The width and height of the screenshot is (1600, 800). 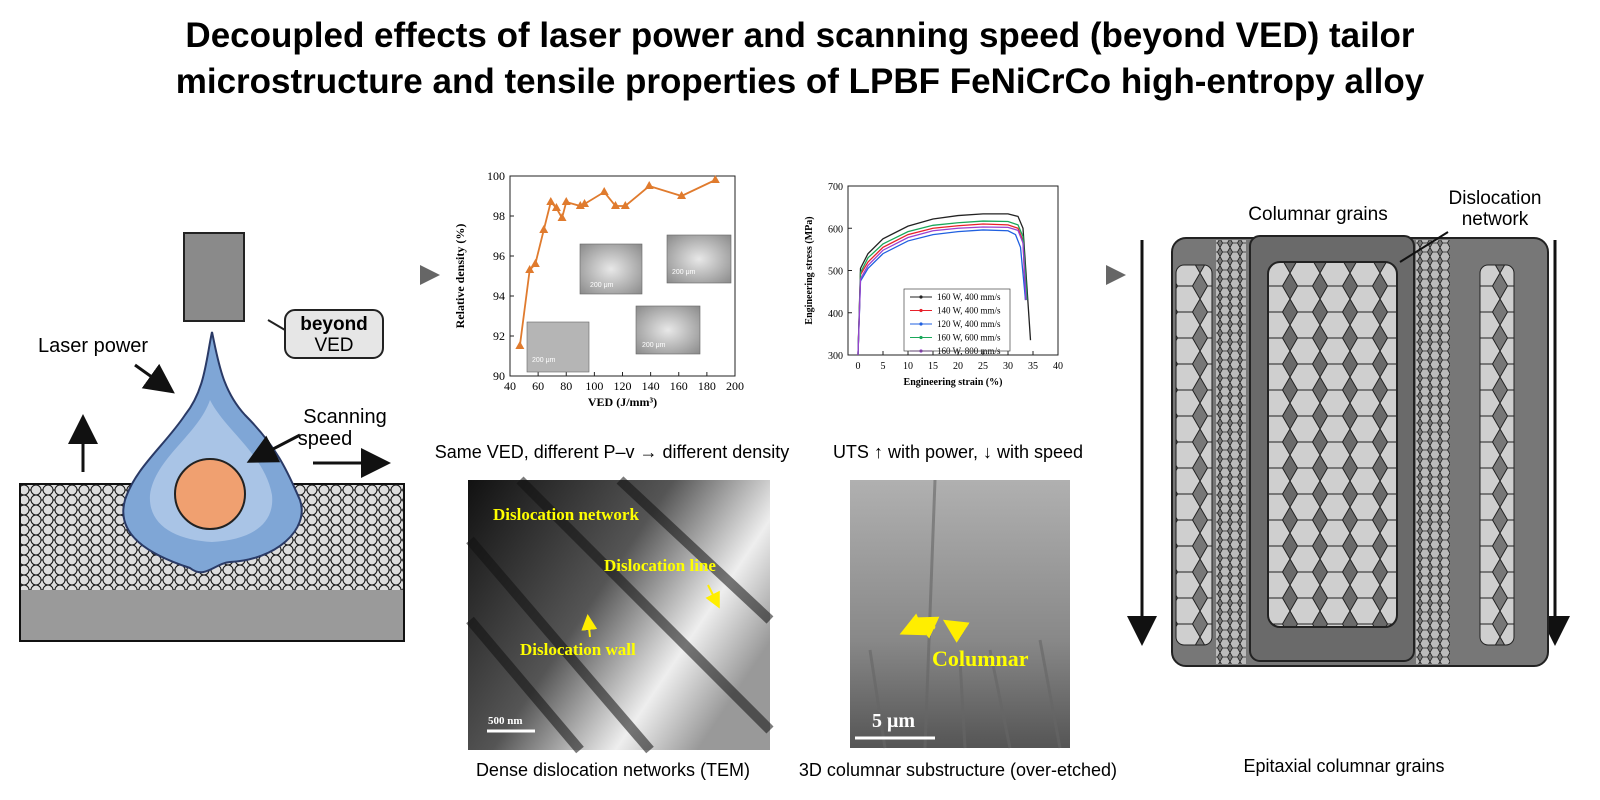 I want to click on x-tick-label: 40, so click(x=1058, y=366).